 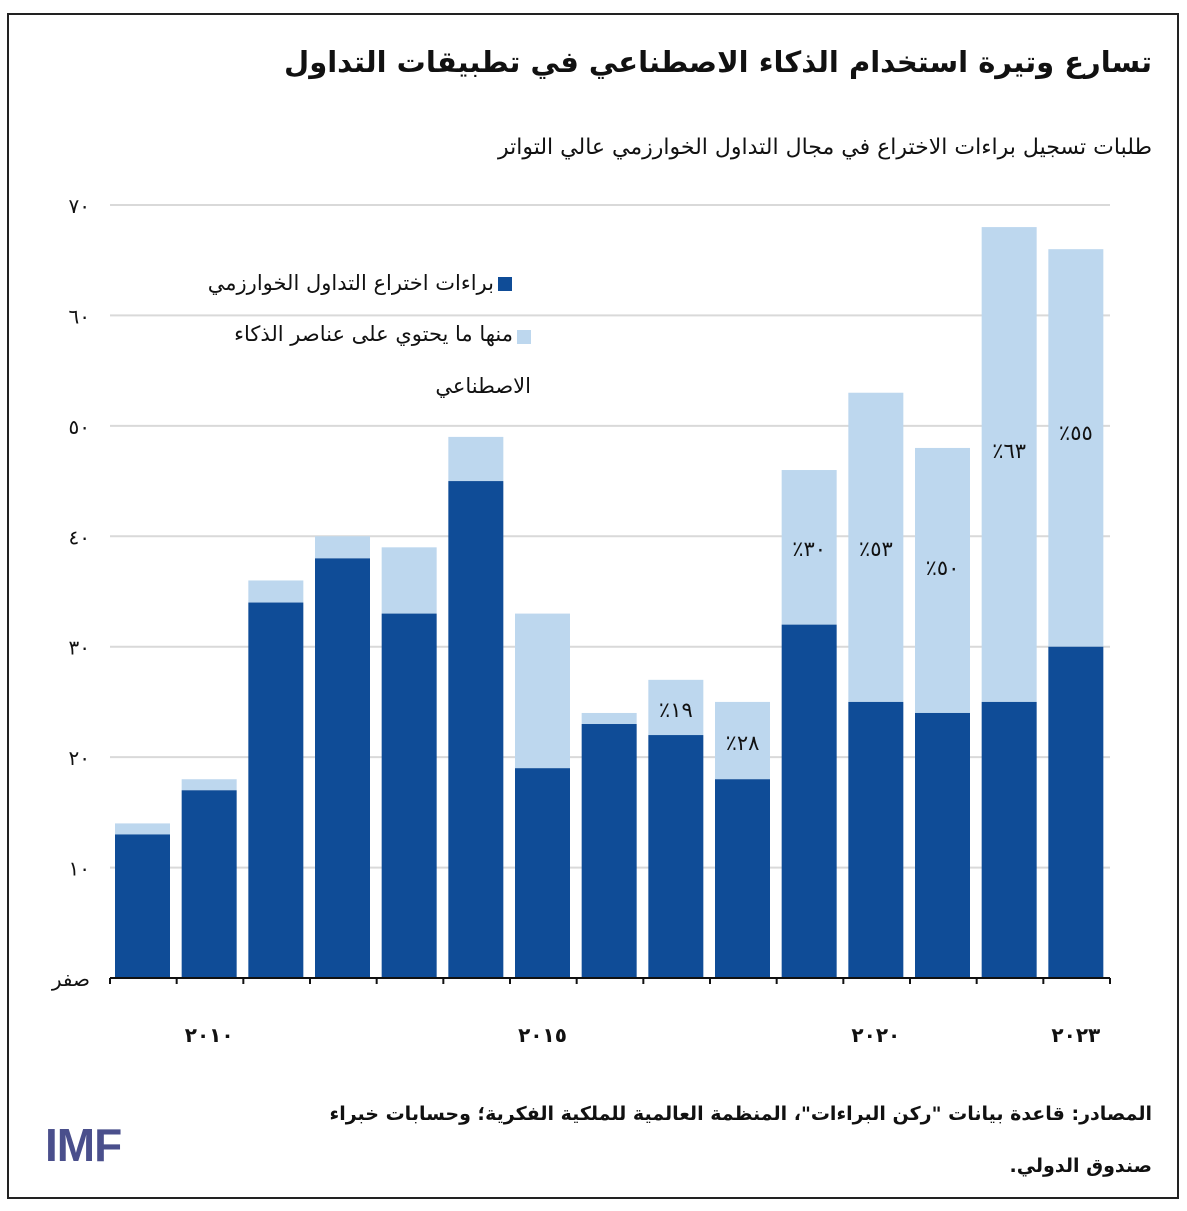 What do you see at coordinates (1076, 812) in the screenshot?
I see `bar-dark-2023` at bounding box center [1076, 812].